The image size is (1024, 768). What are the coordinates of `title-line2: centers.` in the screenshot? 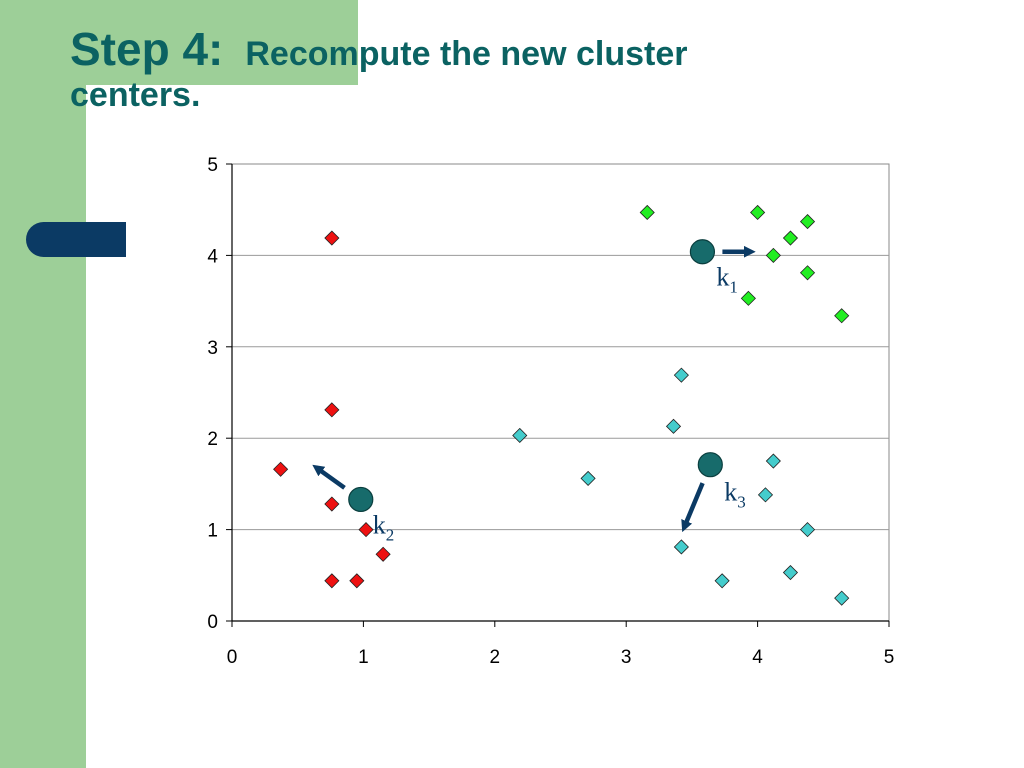 It's located at (135, 95).